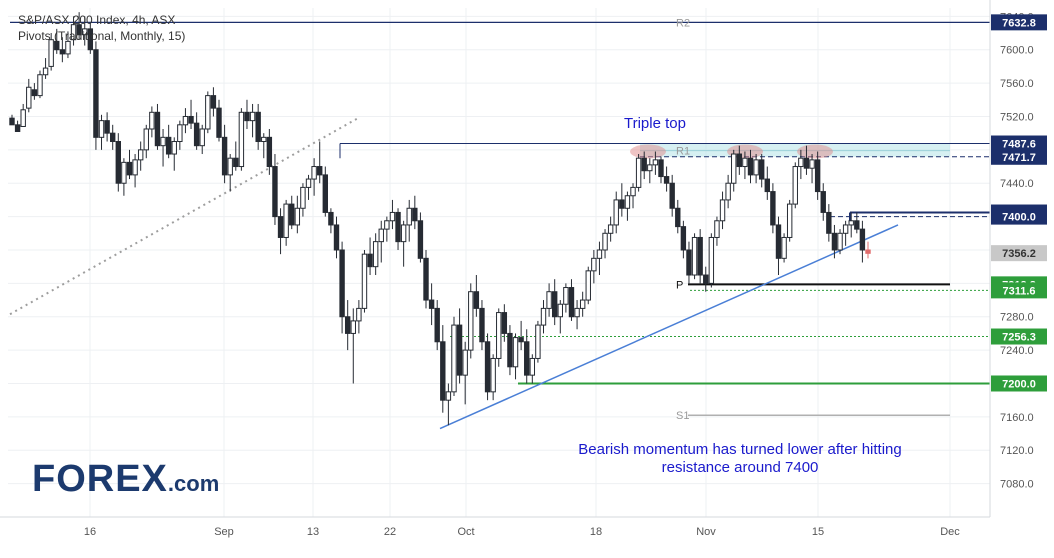  I want to click on y-tick-label: 7280.0, so click(1017, 318).